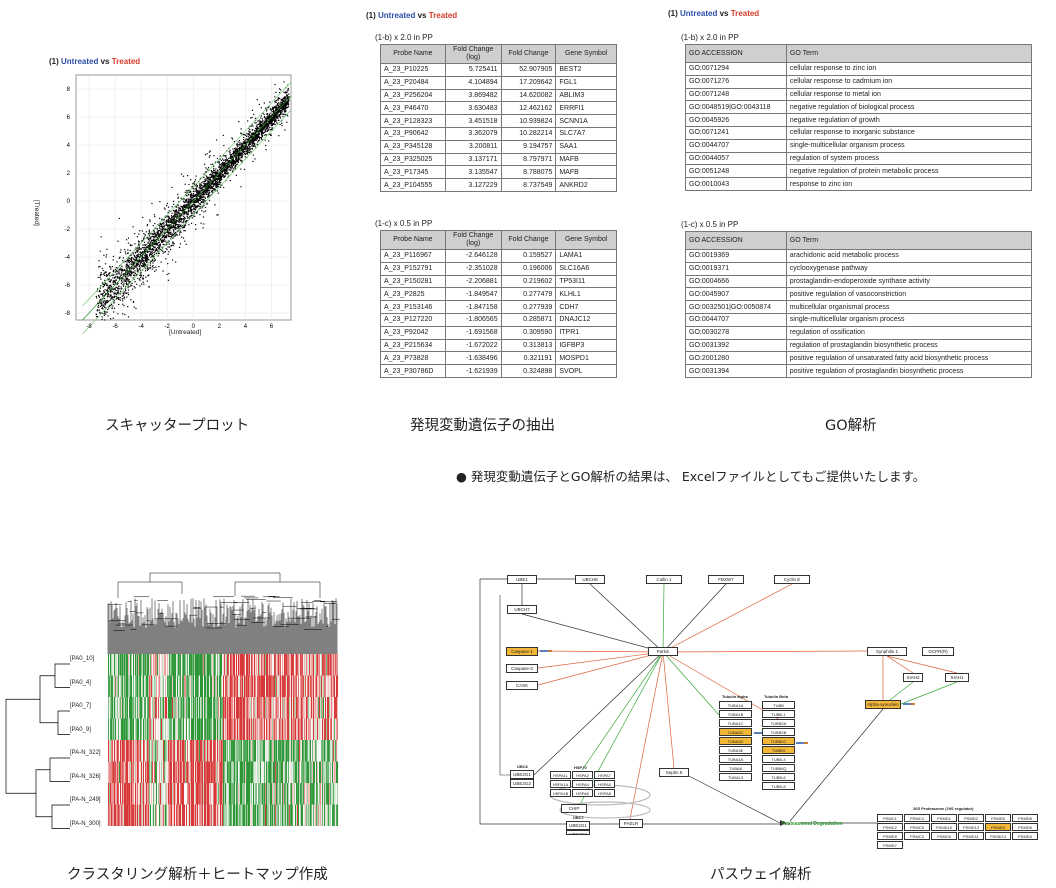  Describe the element at coordinates (413, 121) in the screenshot. I see `table-cell: A_23_P128323` at that location.